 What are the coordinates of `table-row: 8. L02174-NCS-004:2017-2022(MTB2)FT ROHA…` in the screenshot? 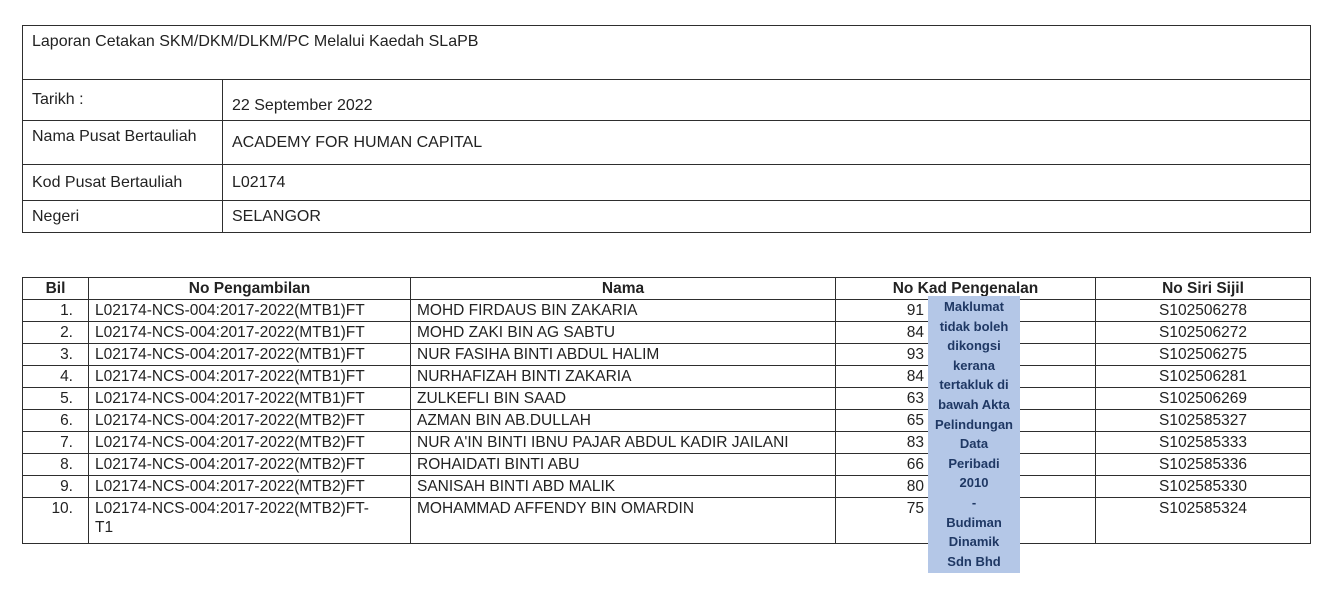 It's located at (666, 464).